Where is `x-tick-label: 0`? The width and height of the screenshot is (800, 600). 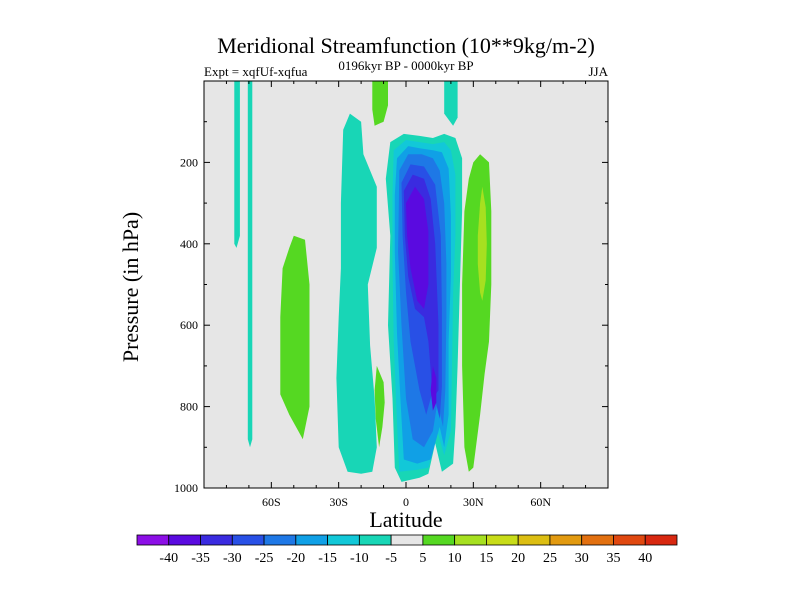 x-tick-label: 0 is located at coordinates (406, 502).